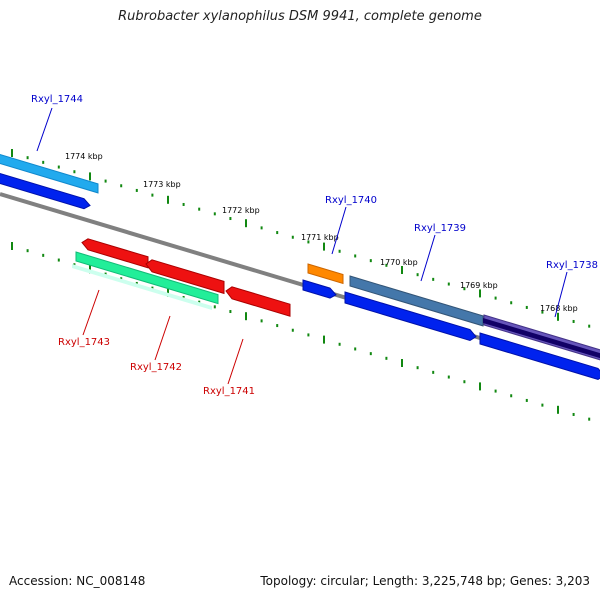  Describe the element at coordinates (541, 338) in the screenshot. I see `gene-rxyl-1738-shadow` at that location.